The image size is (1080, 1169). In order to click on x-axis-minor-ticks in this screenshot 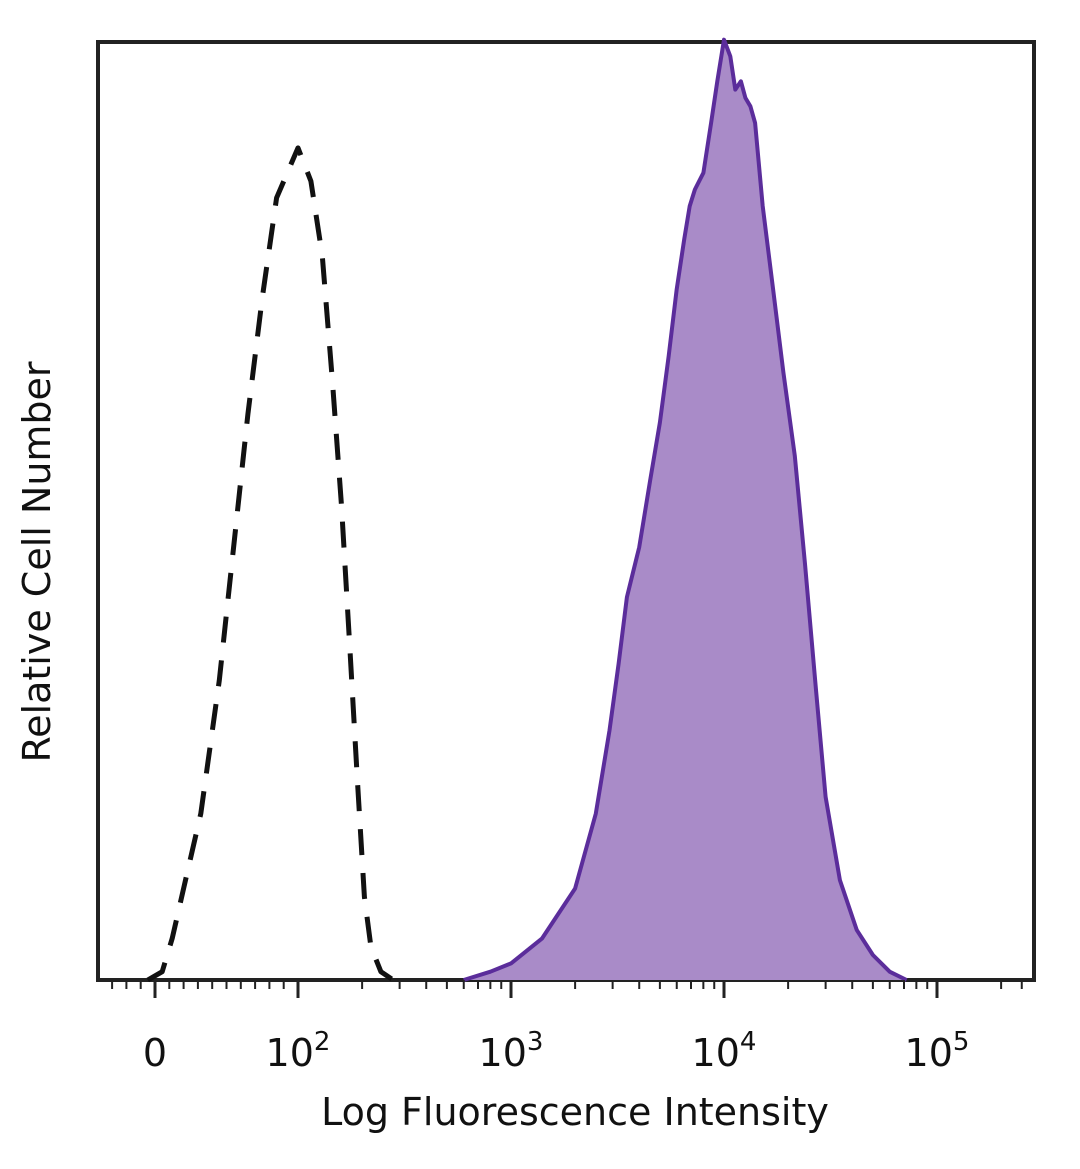, I will do `click(567, 984)`.